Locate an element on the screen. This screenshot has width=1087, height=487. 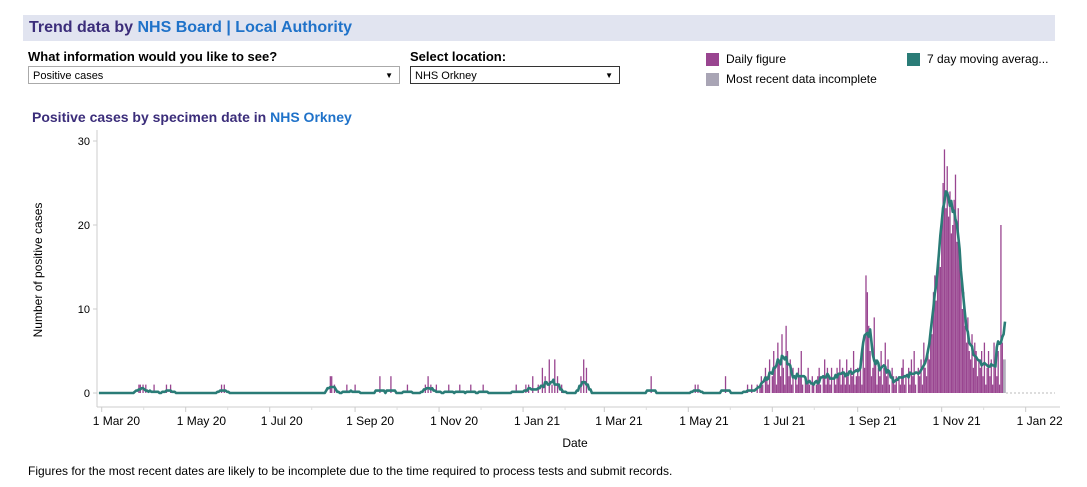
x-tick-label: 1 Mar 21 is located at coordinates (619, 421).